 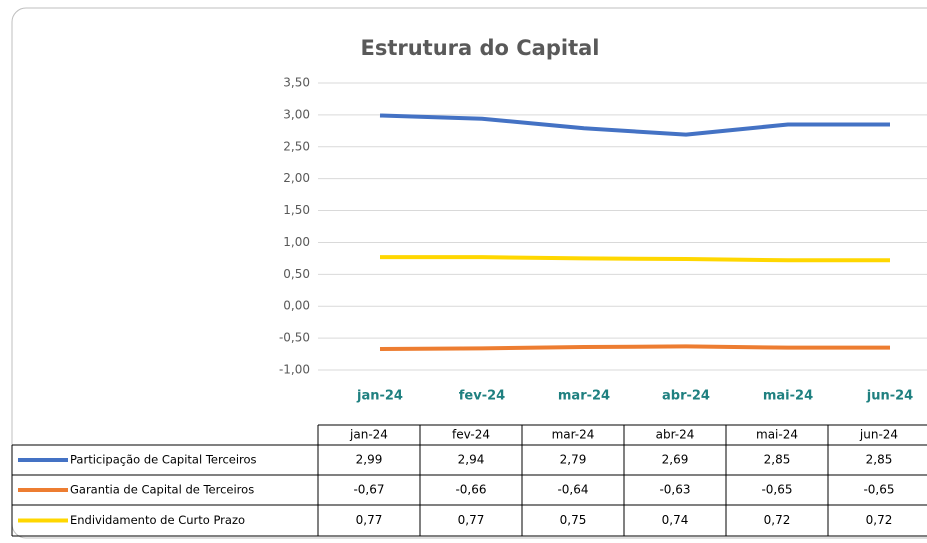 What do you see at coordinates (471, 460) in the screenshot?
I see `table-cell: 2,94` at bounding box center [471, 460].